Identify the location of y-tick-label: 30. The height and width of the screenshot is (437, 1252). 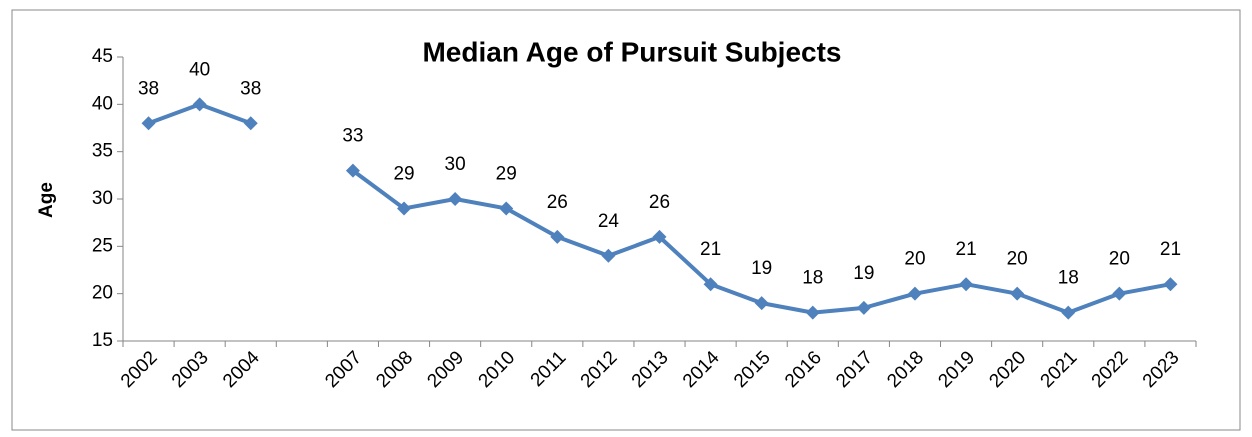
(102, 198).